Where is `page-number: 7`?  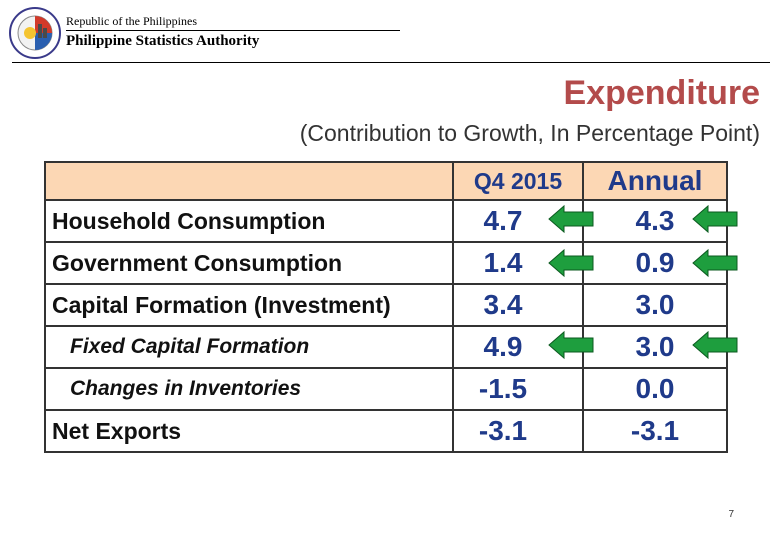
page-number: 7 is located at coordinates (731, 514).